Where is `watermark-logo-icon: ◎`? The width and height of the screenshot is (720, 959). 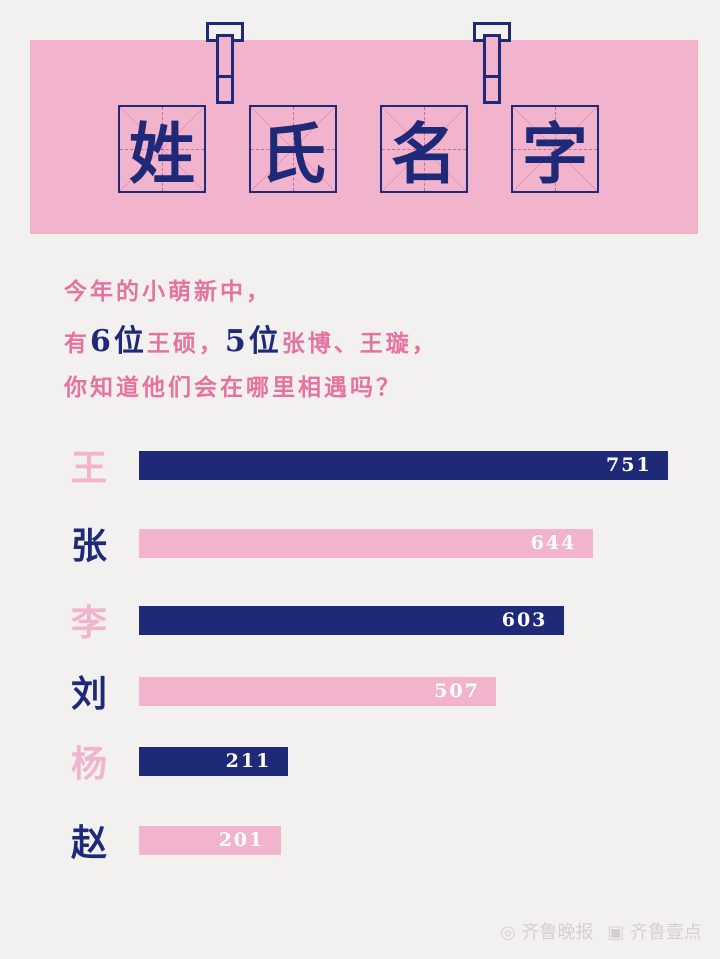
watermark-logo-icon: ◎ is located at coordinates (508, 932).